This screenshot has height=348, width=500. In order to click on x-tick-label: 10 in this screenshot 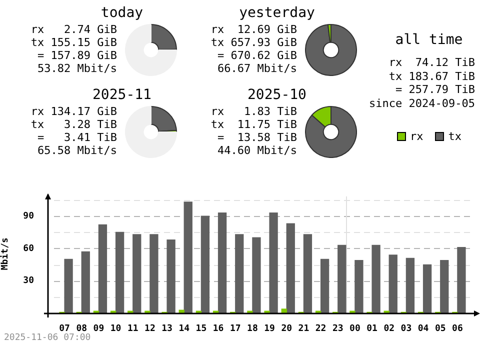, I will do `click(116, 329)`.